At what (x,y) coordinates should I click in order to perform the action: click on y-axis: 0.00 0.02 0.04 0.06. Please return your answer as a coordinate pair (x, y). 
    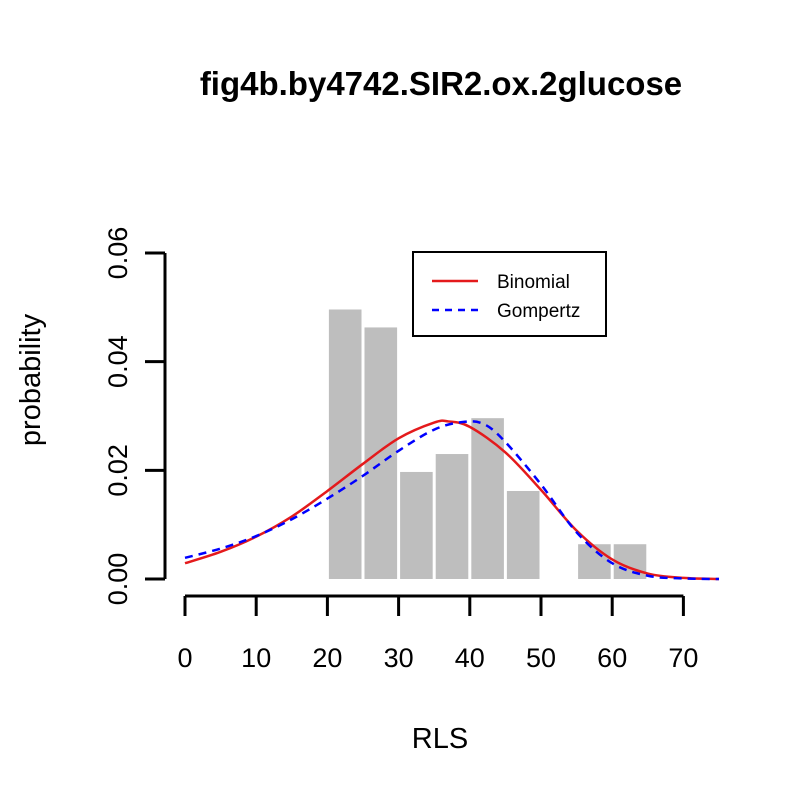
    Looking at the image, I should click on (135, 416).